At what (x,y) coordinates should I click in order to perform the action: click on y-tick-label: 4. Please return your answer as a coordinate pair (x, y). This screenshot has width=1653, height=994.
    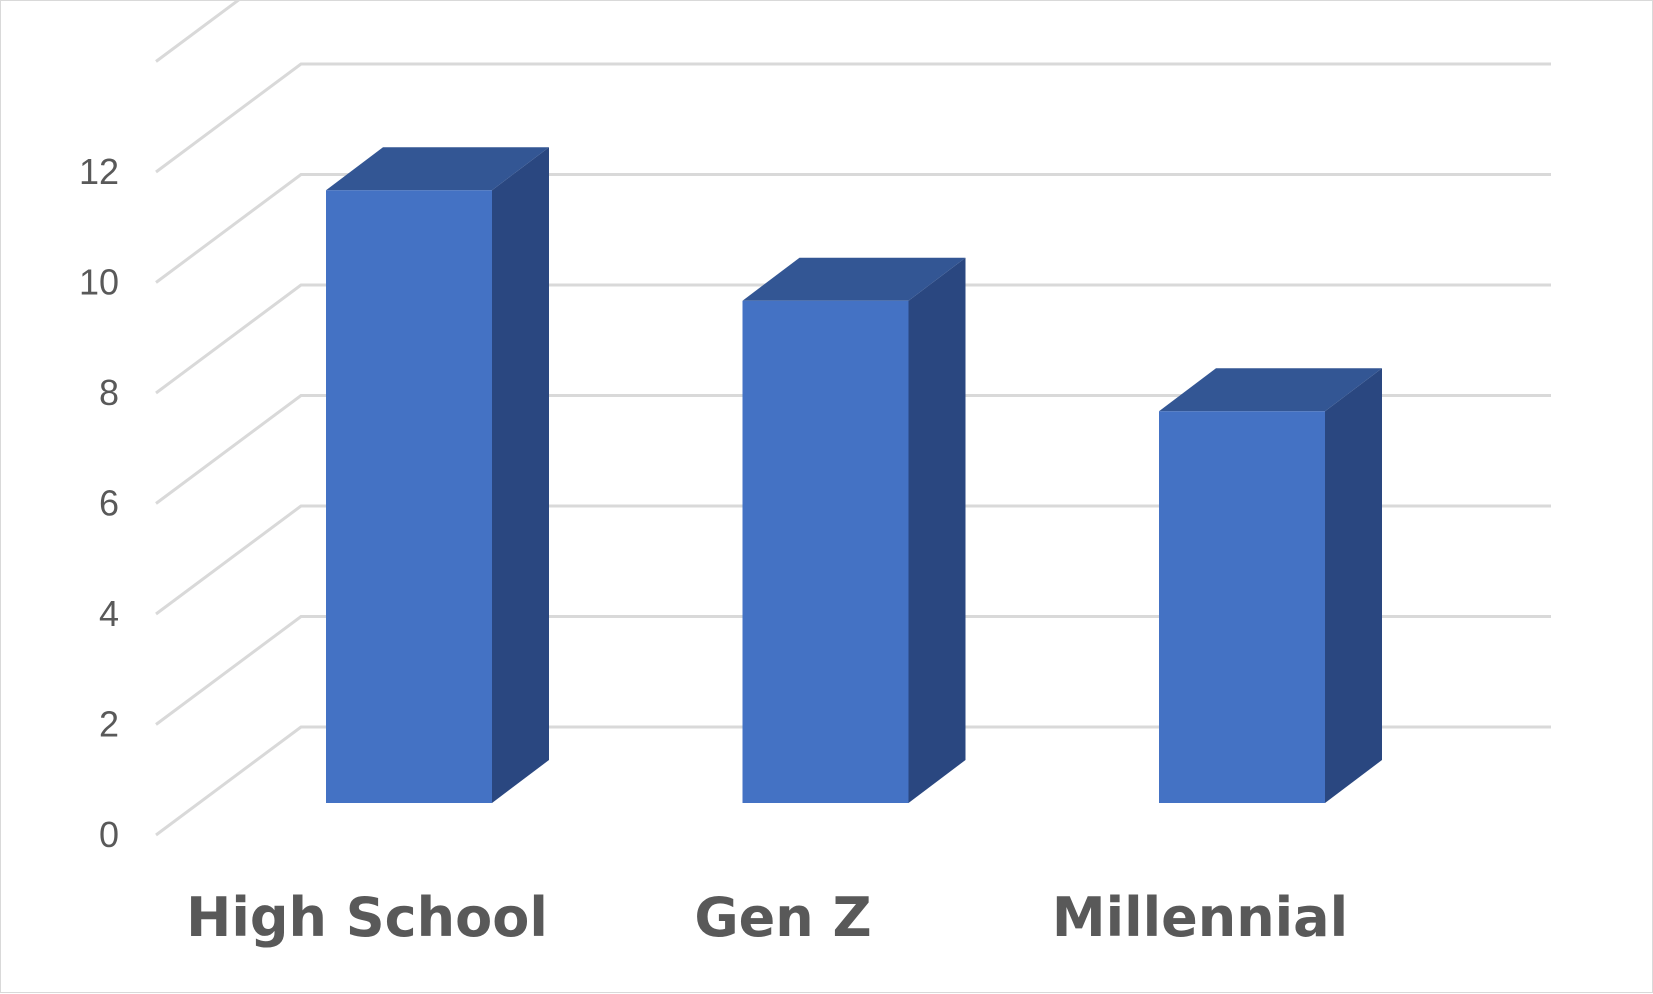
    Looking at the image, I should click on (109, 613).